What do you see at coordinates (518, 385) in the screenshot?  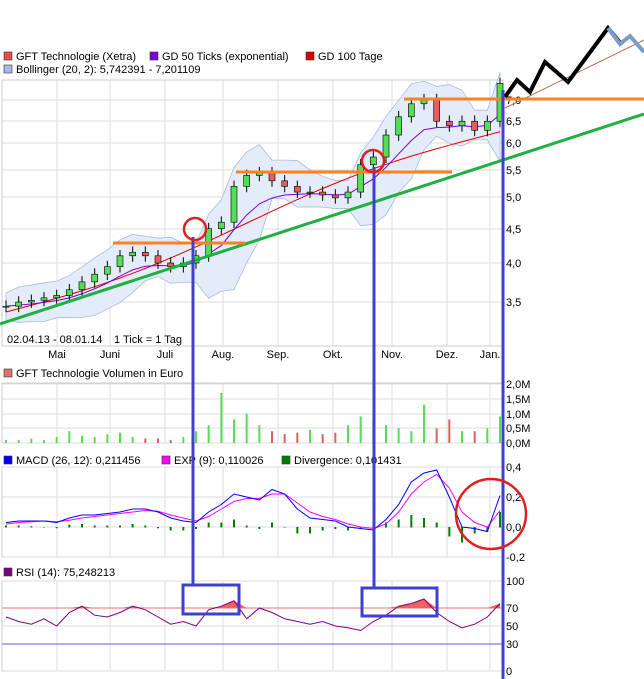 I see `y-tick-label: 2,0M` at bounding box center [518, 385].